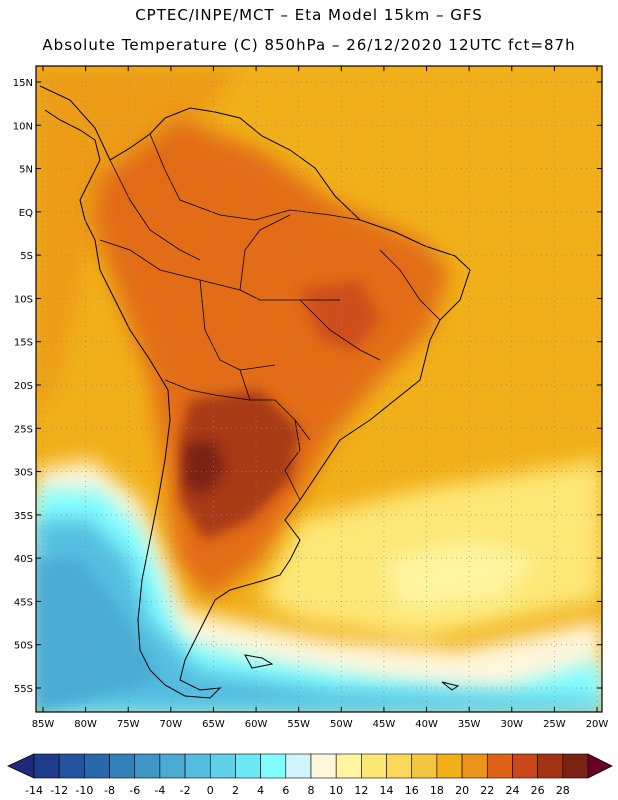 This screenshot has height=800, width=618. I want to click on colorbar-label: 14, so click(387, 790).